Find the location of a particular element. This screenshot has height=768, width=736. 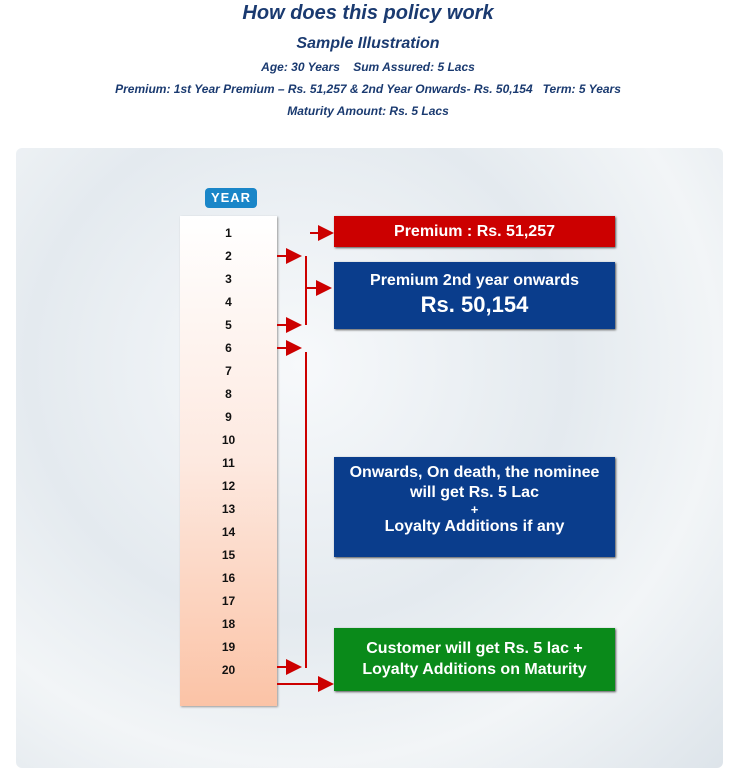

year-9: 9 is located at coordinates (228, 417).